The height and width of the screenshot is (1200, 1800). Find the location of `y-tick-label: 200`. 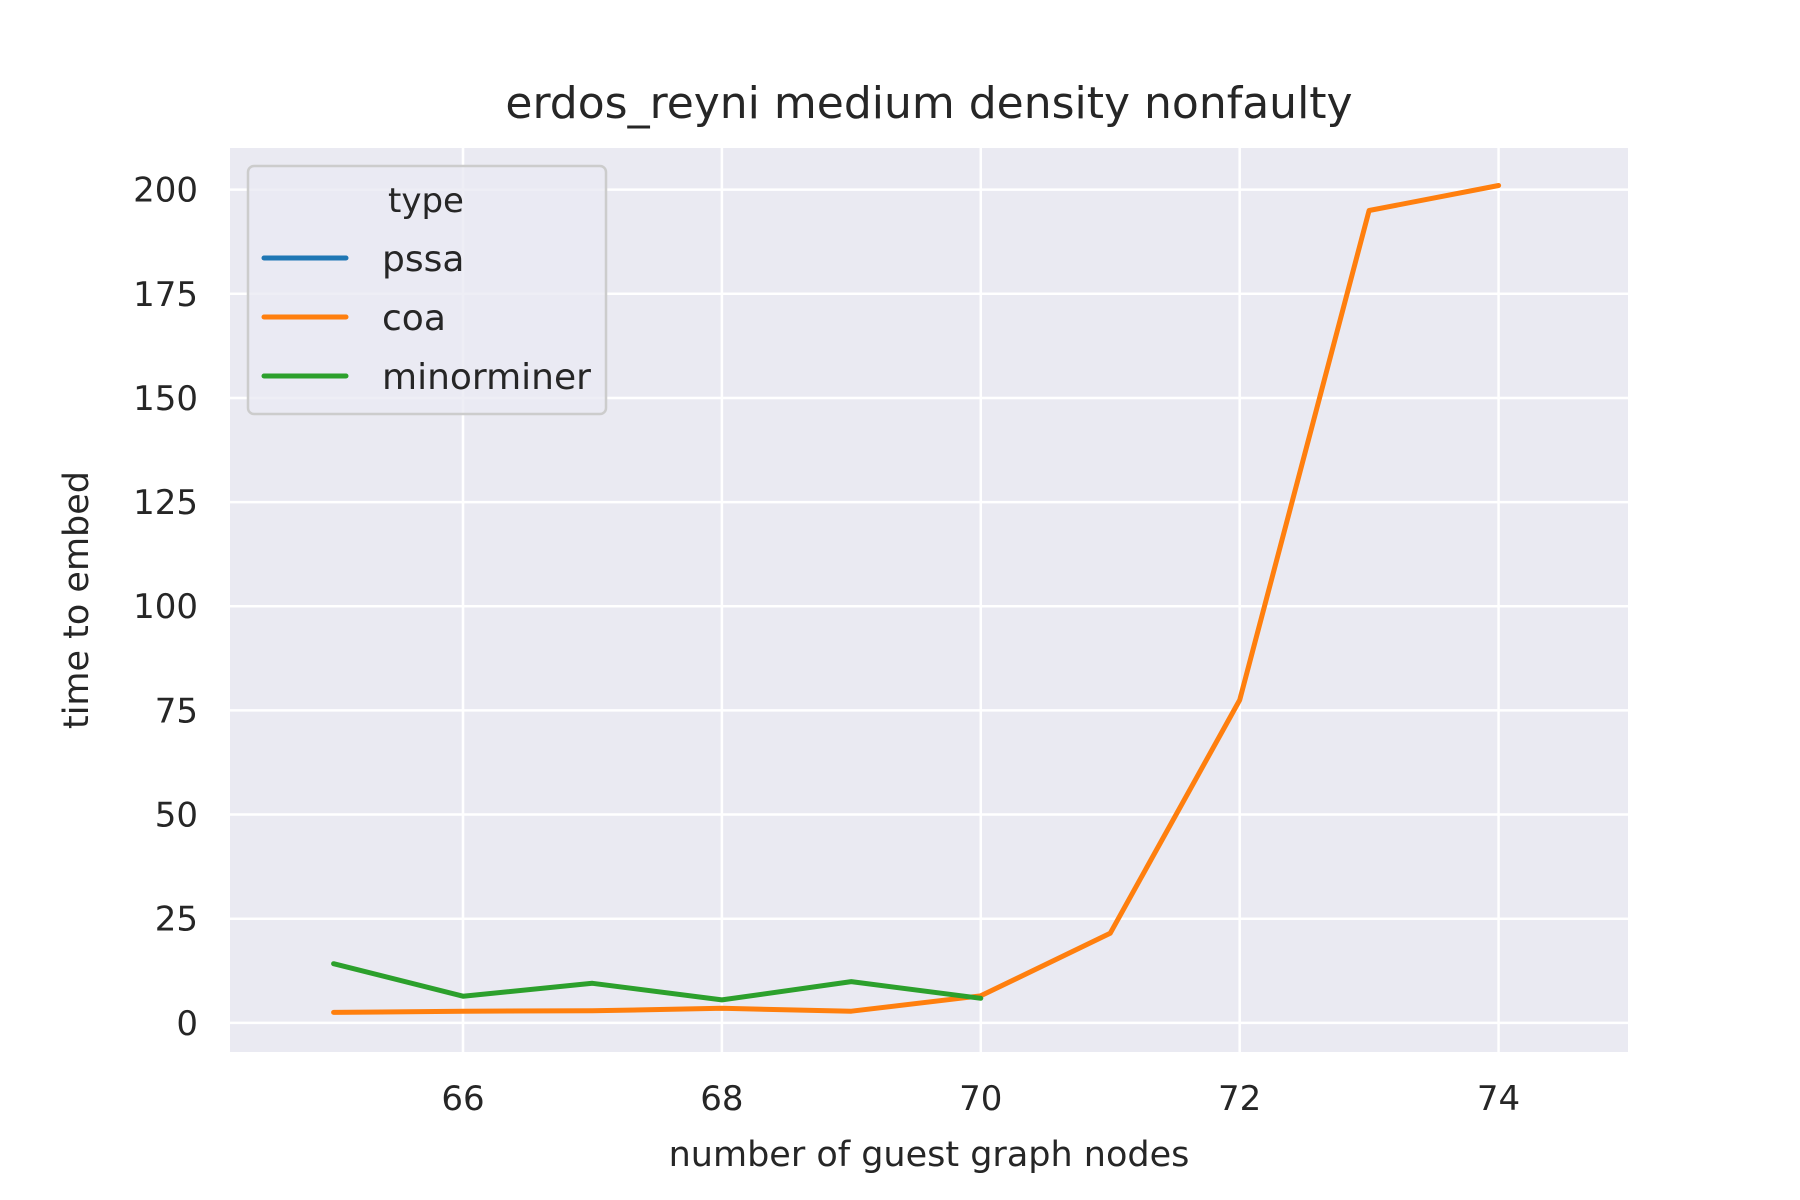

y-tick-label: 200 is located at coordinates (165, 191).